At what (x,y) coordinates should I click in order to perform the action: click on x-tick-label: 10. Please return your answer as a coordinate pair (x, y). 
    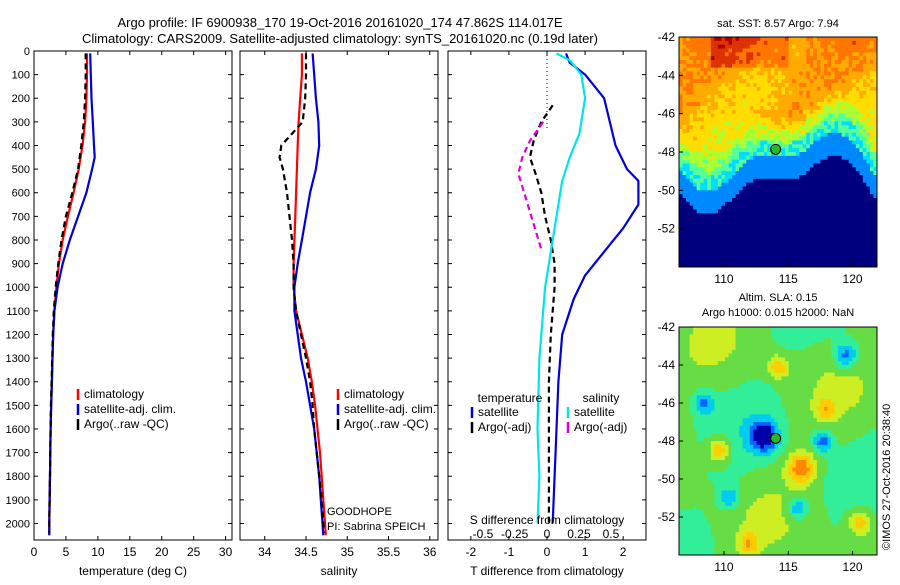
    Looking at the image, I should click on (98, 552).